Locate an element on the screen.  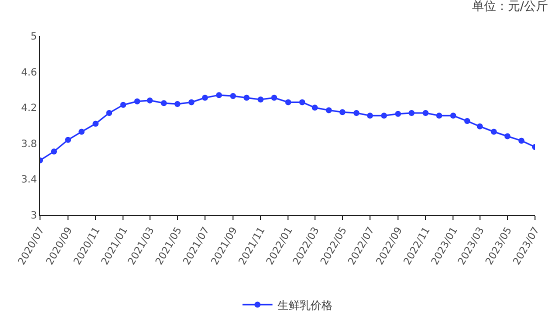
legend-label: 生鲜乳价格 is located at coordinates (305, 305).